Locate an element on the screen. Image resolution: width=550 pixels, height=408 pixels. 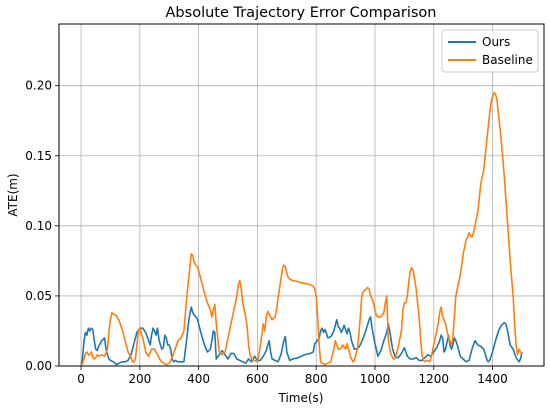
x-tick-label: 1000 is located at coordinates (375, 379).